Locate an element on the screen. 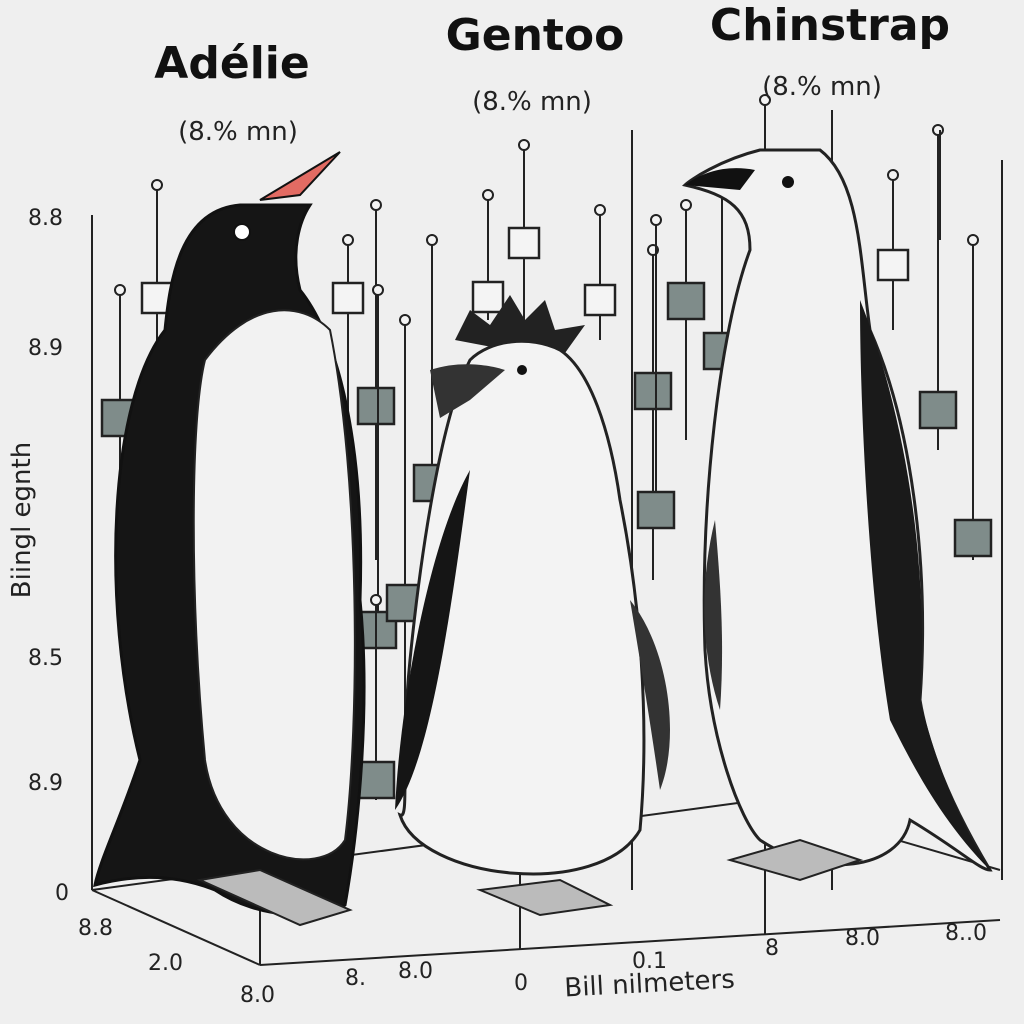  y-tick-label: 0 is located at coordinates (62, 893).